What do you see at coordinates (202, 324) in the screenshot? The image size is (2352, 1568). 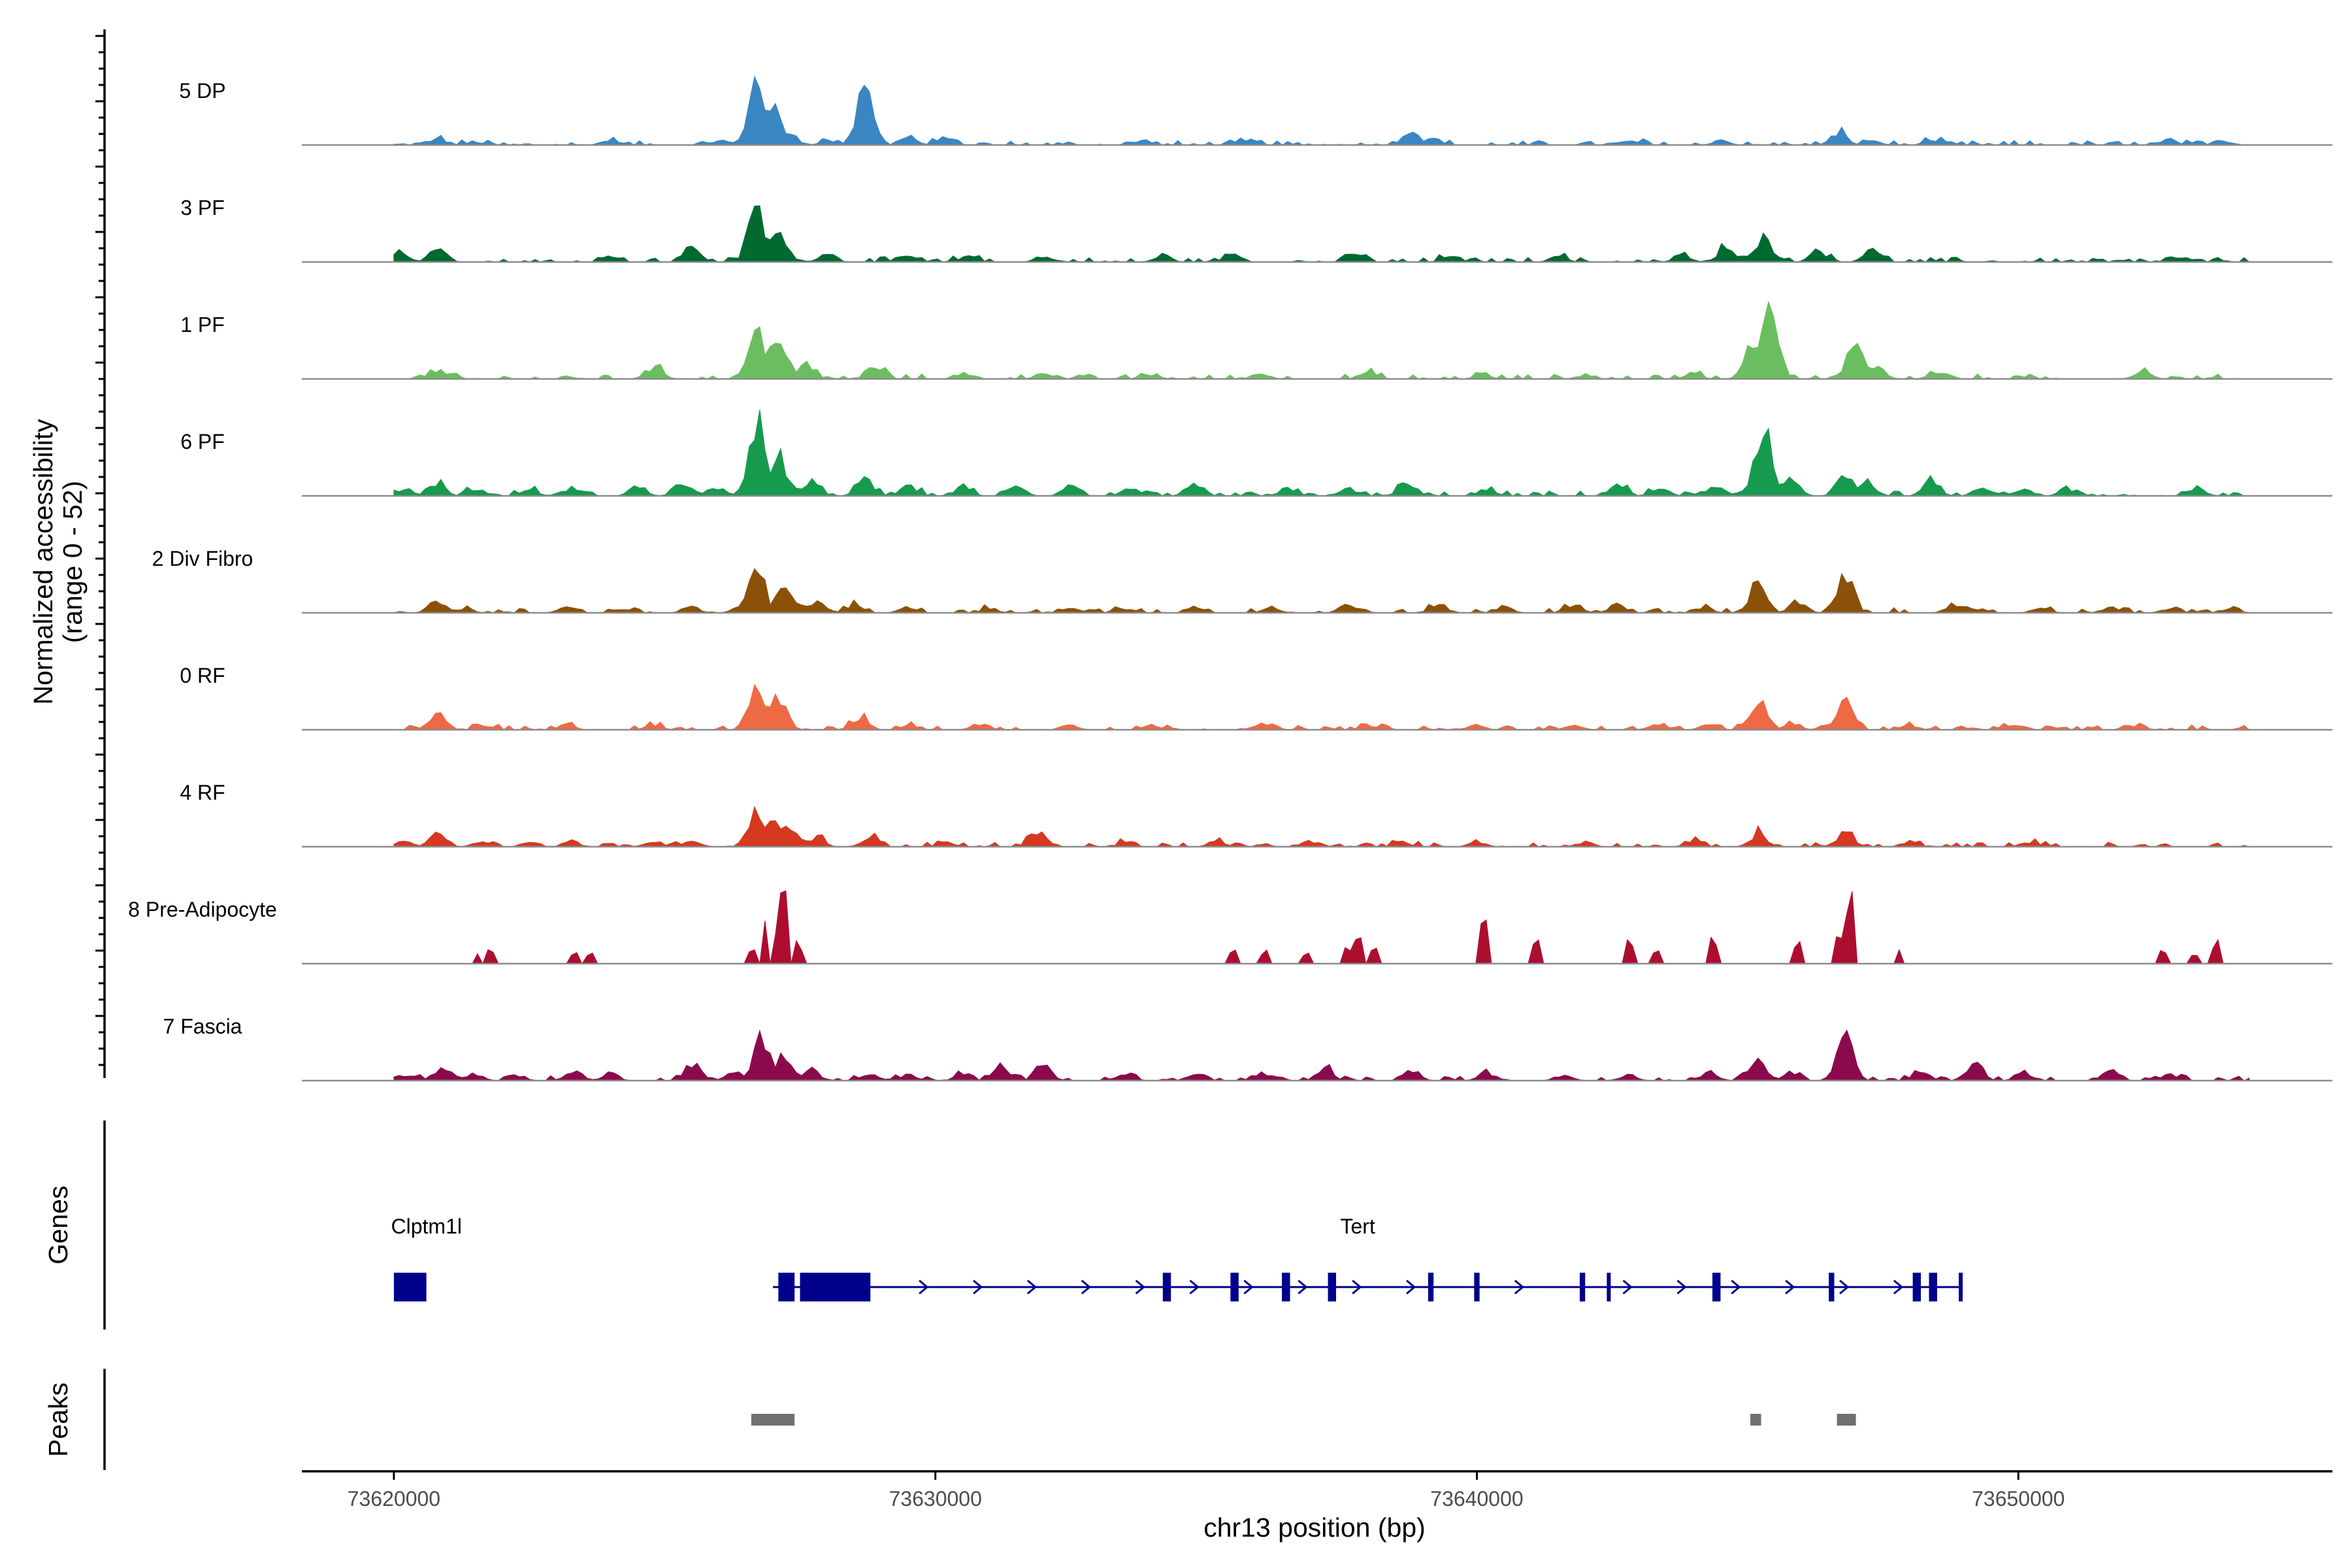 I see `track-label-1-pf: 1 PF` at bounding box center [202, 324].